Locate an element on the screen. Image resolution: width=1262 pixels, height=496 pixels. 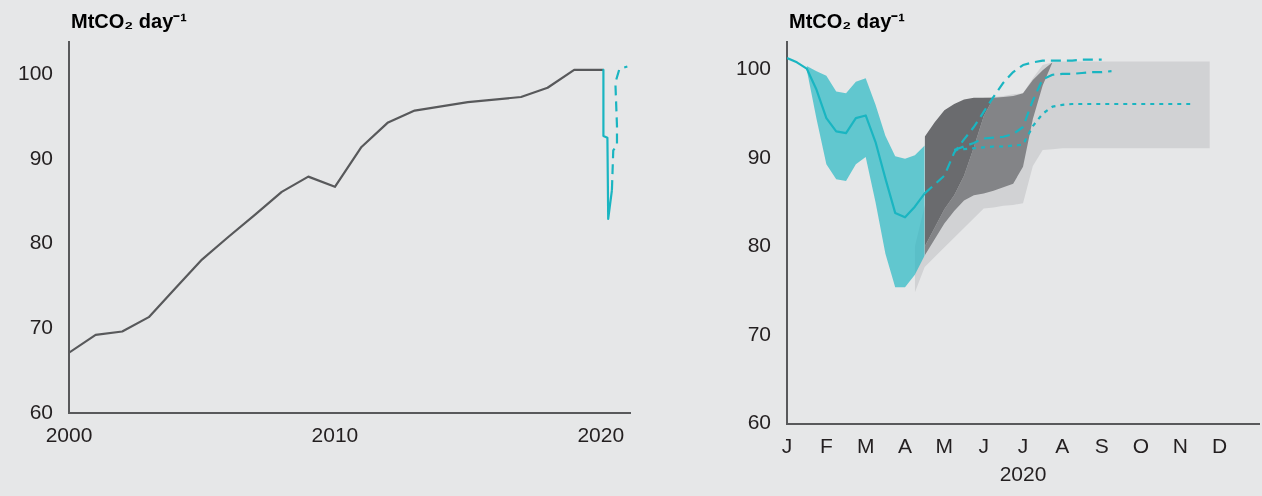
x-axis-title: 2020 is located at coordinates (1023, 474).